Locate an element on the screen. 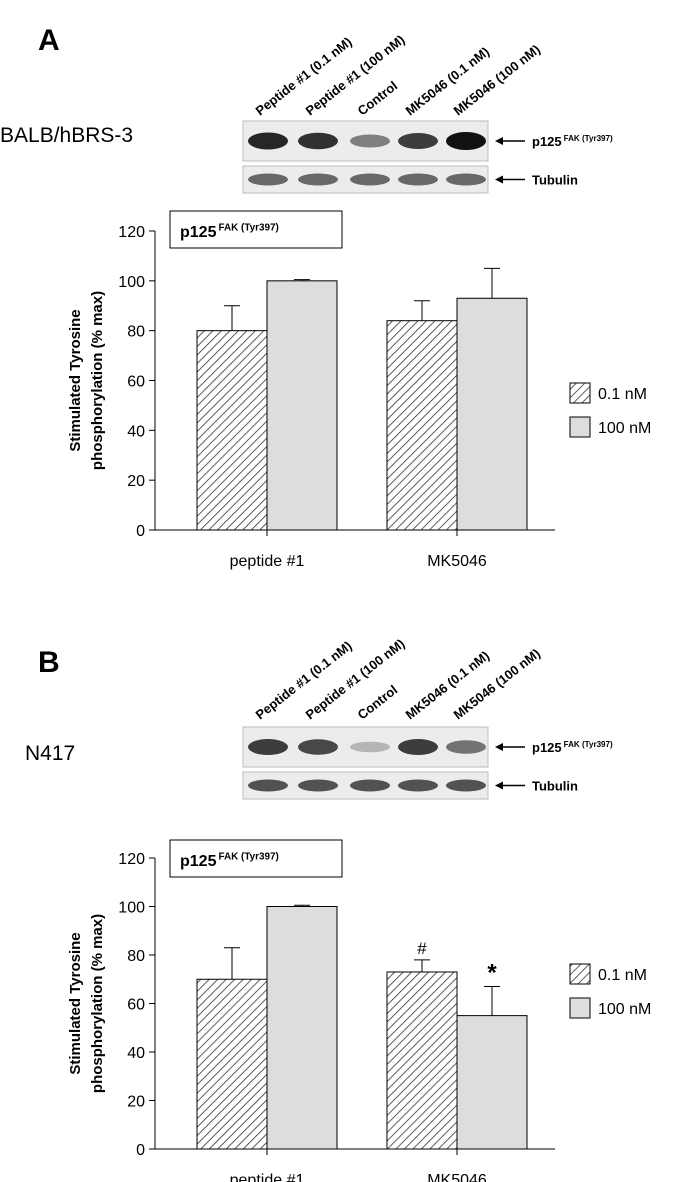 The image size is (691, 1182). y-axis-label: phosphorylation (% max) is located at coordinates (97, 1003).